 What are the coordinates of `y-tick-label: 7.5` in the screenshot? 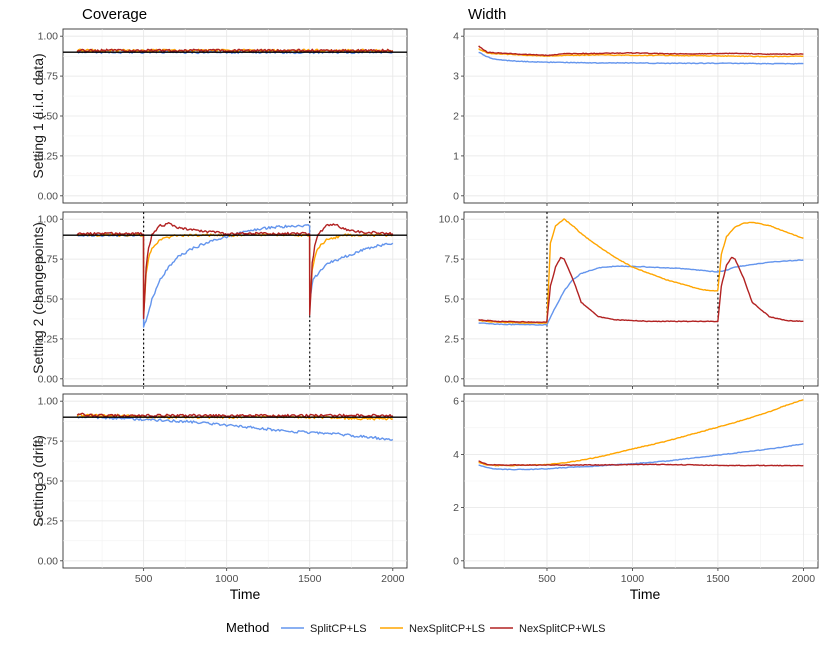 It's located at (451, 260).